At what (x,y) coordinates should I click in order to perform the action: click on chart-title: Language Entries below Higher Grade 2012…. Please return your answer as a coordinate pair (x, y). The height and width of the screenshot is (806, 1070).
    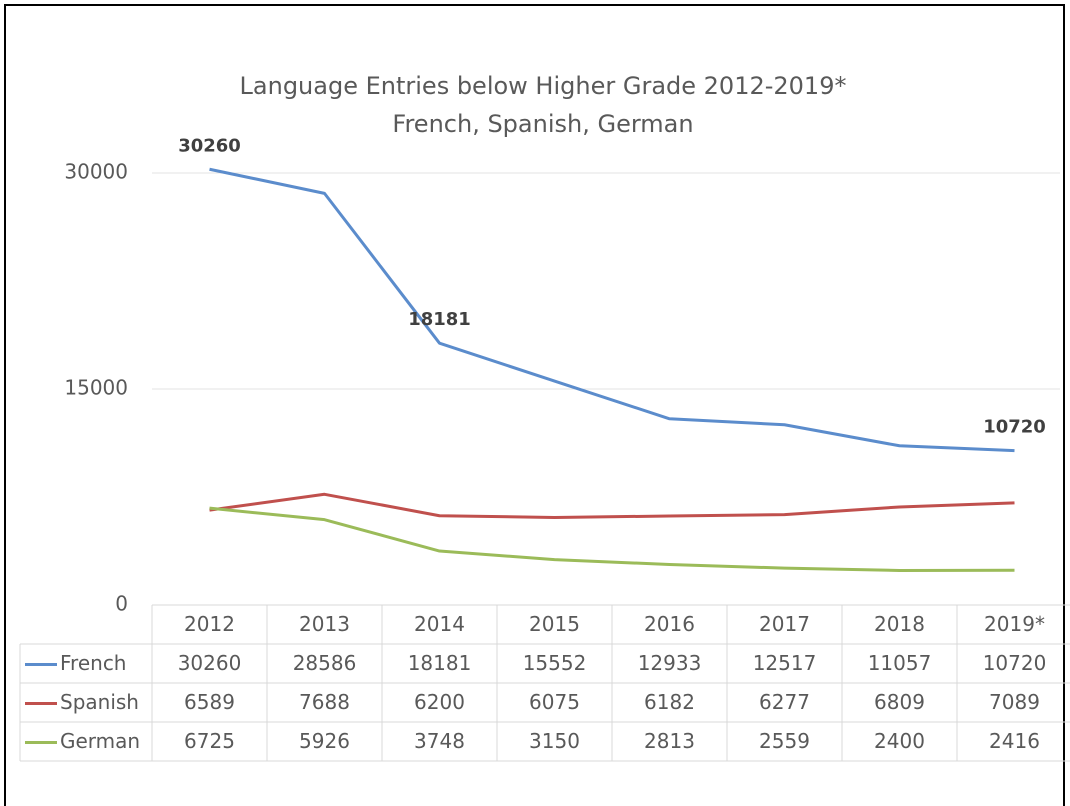
    Looking at the image, I should click on (543, 86).